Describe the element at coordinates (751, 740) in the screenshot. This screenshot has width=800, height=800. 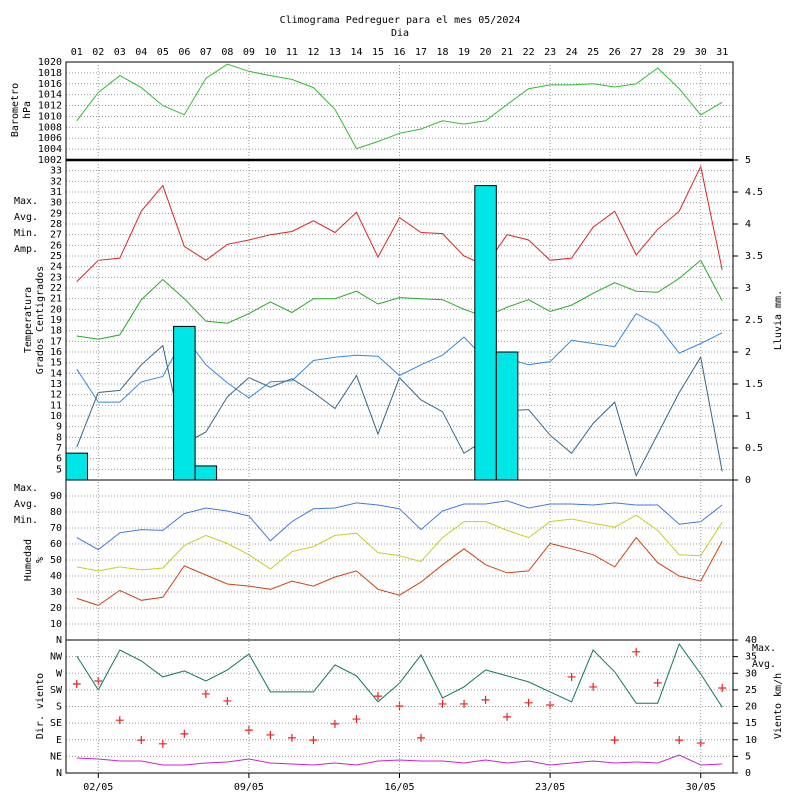
I see `y2-tick-label: 10` at that location.